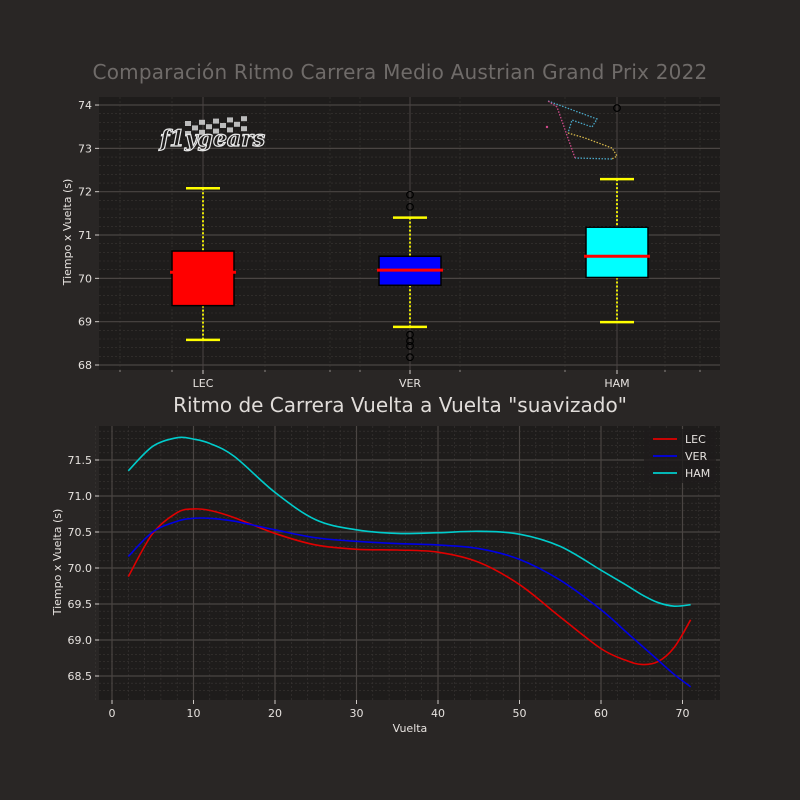 The image size is (800, 800). What do you see at coordinates (80, 676) in the screenshot?
I see `y-tick-label: 68.5` at bounding box center [80, 676].